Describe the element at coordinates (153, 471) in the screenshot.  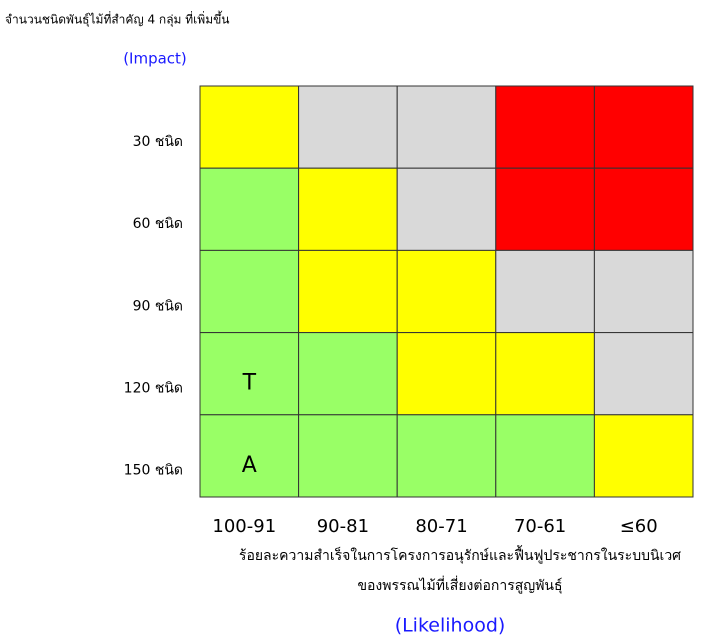
I see `row-label: 150 ชนิด` at that location.